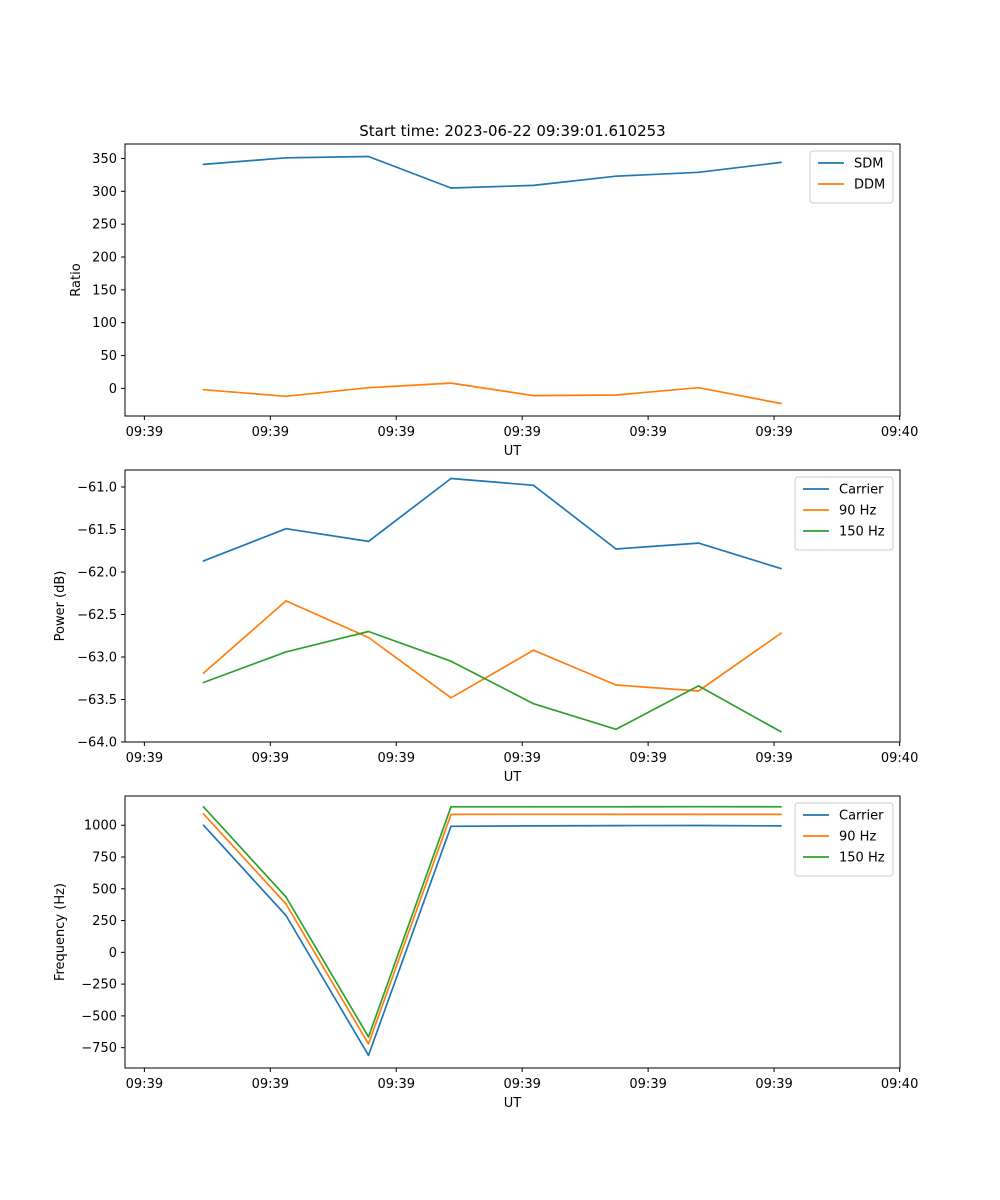 The image size is (1000, 1200). I want to click on legend: Carrier 90 Hz 150 Hz, so click(844, 839).